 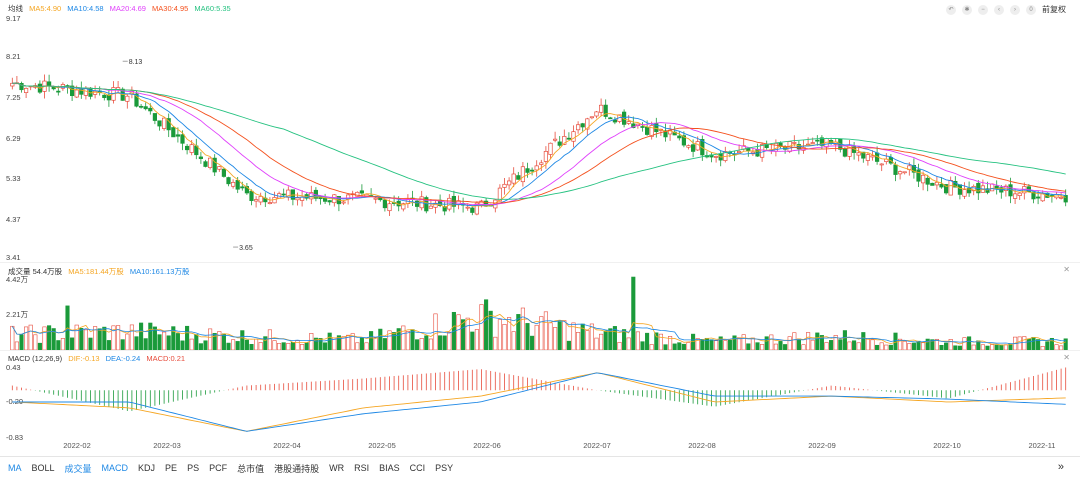 What do you see at coordinates (159, 271) in the screenshot?
I see `volume-ma10: MA10:161.13万股` at bounding box center [159, 271].